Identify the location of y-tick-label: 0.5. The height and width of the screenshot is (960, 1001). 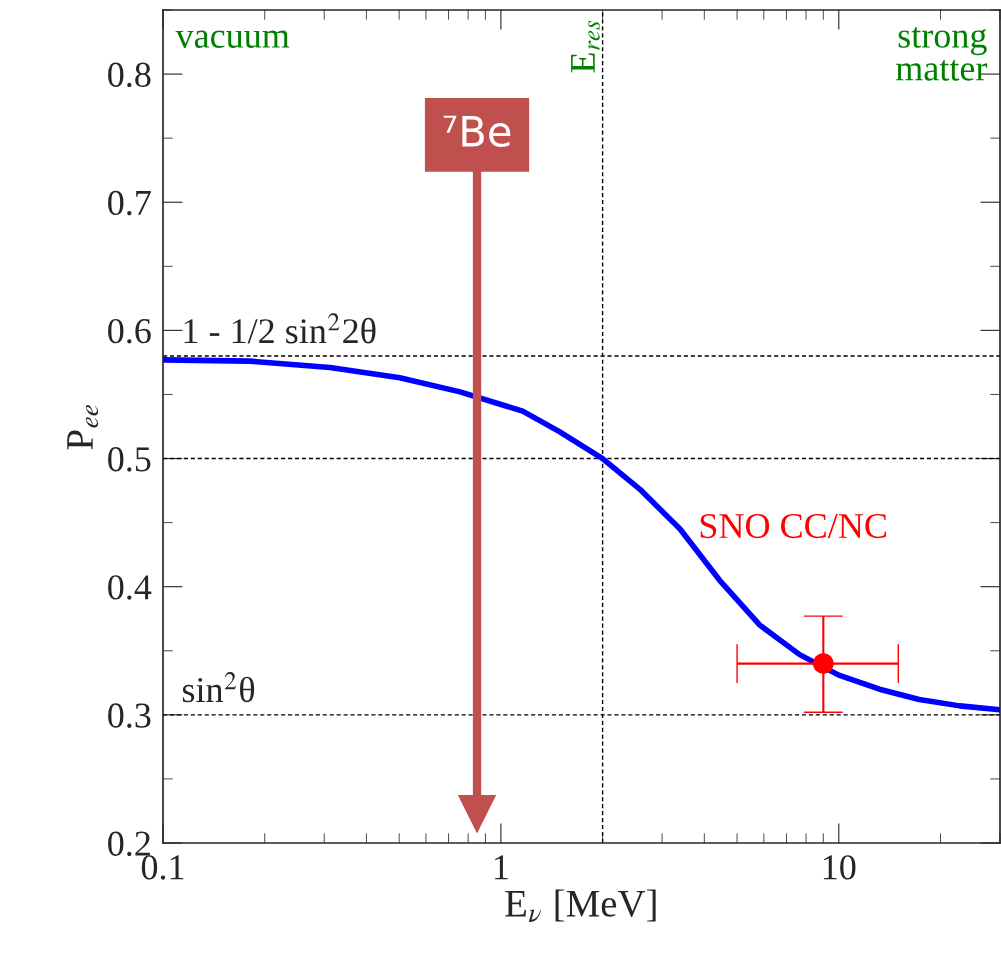
(129, 459).